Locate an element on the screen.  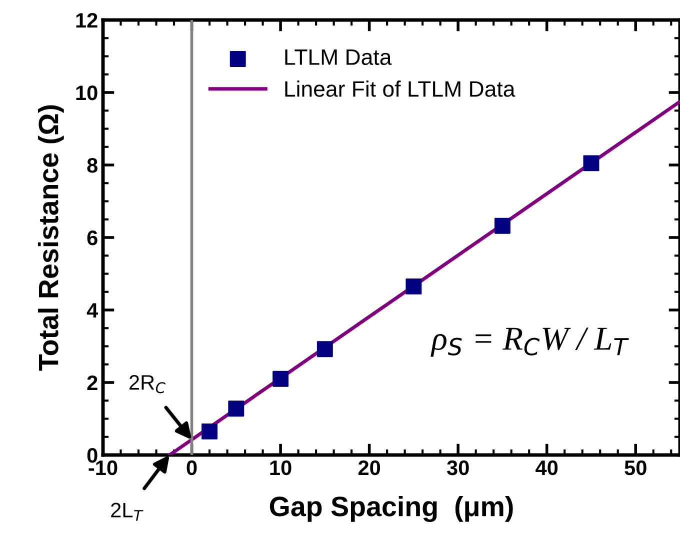
x-tick-label: 40 is located at coordinates (547, 468).